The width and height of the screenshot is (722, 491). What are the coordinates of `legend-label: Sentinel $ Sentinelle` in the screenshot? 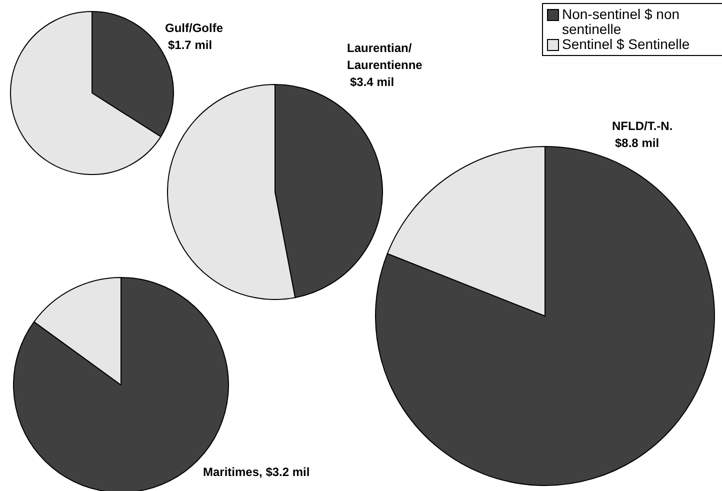 It's located at (626, 44).